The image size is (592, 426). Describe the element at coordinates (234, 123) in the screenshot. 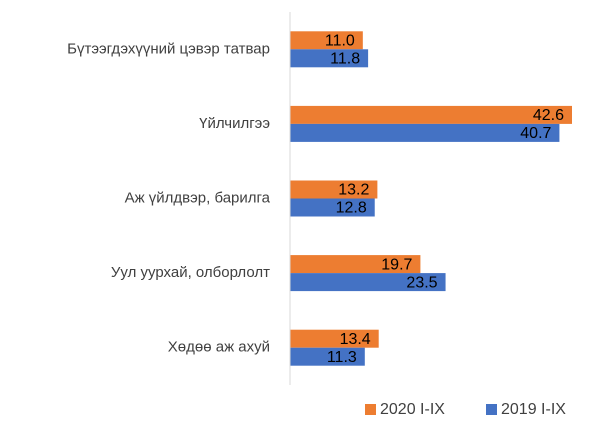

I see `category-label: Үйлчилгээ` at that location.